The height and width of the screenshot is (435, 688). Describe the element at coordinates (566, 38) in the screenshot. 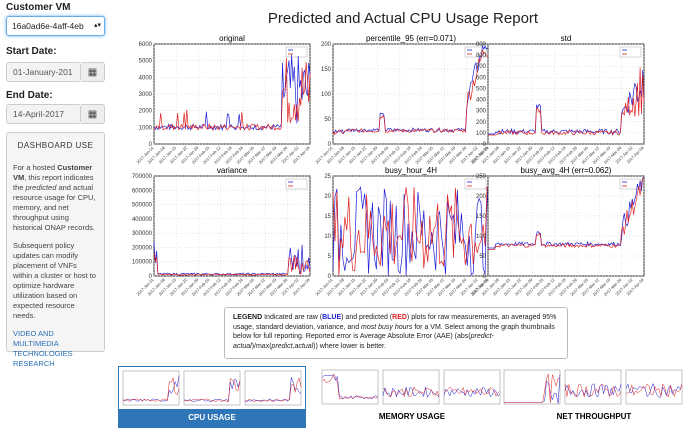

I see `chart-title: std` at that location.